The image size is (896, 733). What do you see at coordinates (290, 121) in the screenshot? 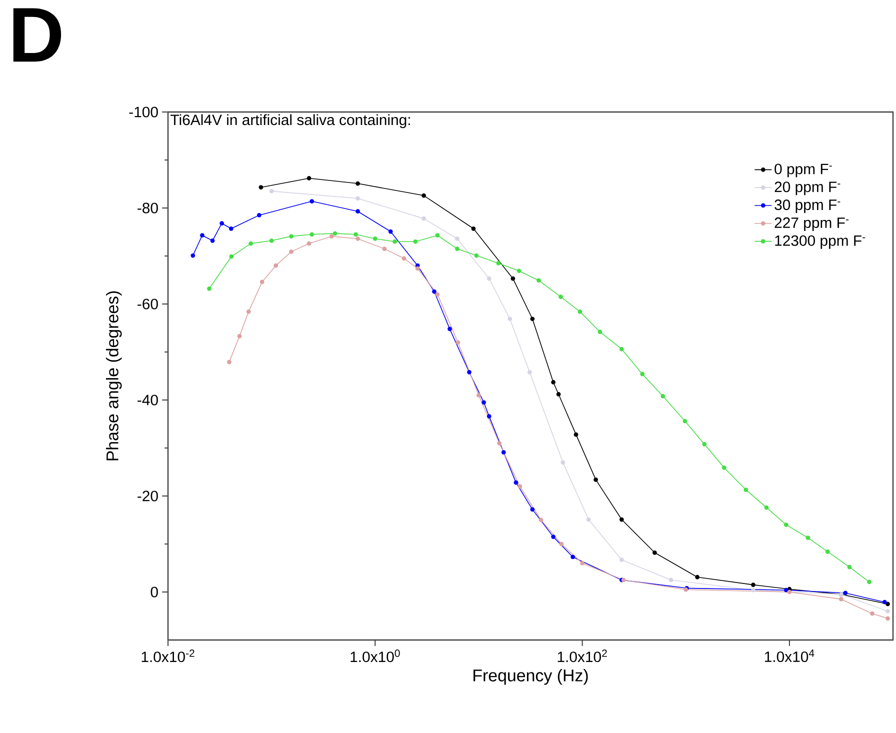
I see `legend-title: Ti6Al4V in artificial saliva containing:` at bounding box center [290, 121].